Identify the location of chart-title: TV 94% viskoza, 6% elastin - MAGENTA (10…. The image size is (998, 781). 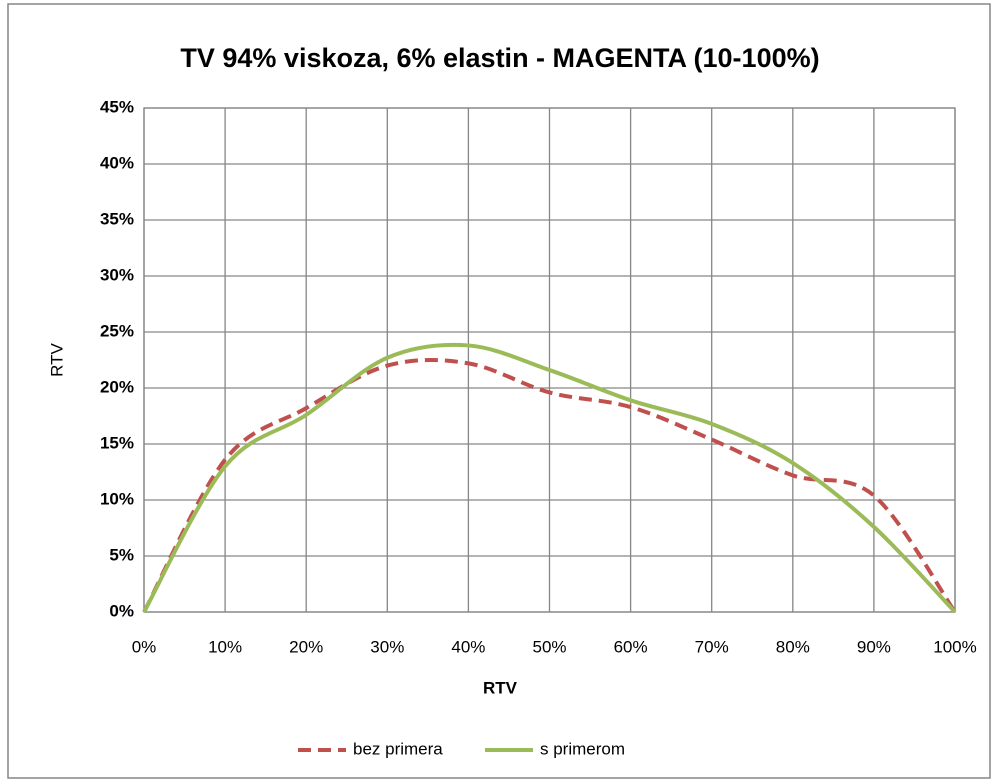
(499, 58).